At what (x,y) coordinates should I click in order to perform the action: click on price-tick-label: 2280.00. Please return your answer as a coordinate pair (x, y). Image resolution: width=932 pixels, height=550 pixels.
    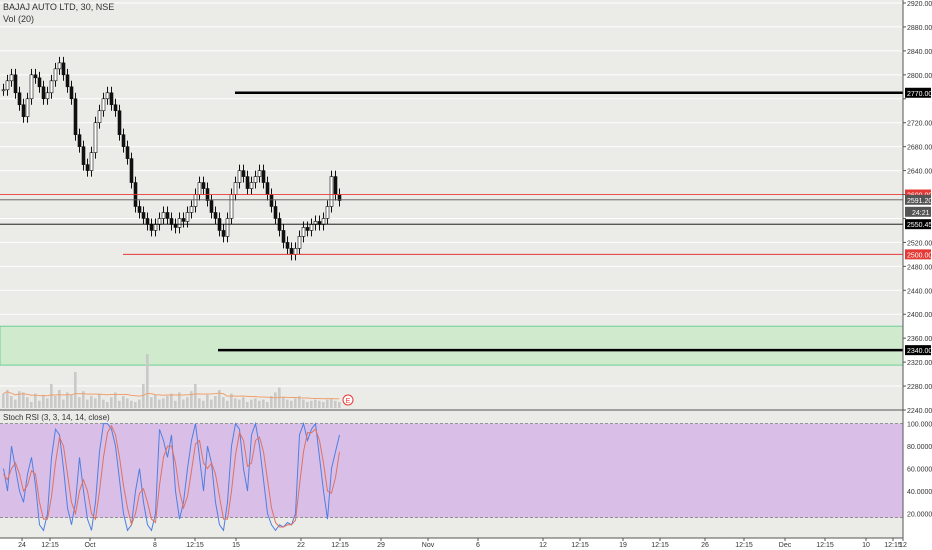
    Looking at the image, I should click on (919, 387).